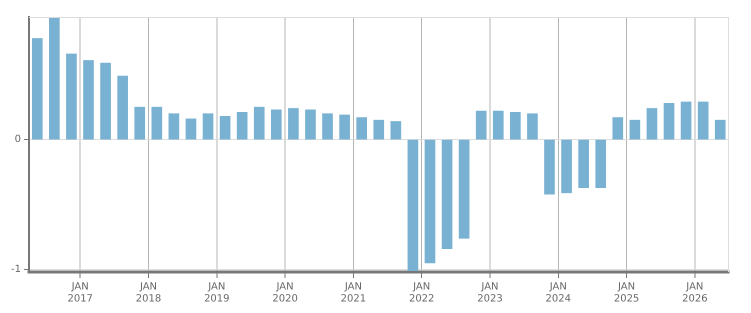 The height and width of the screenshot is (313, 751). I want to click on x-tick-label: JAN 2026, so click(695, 293).